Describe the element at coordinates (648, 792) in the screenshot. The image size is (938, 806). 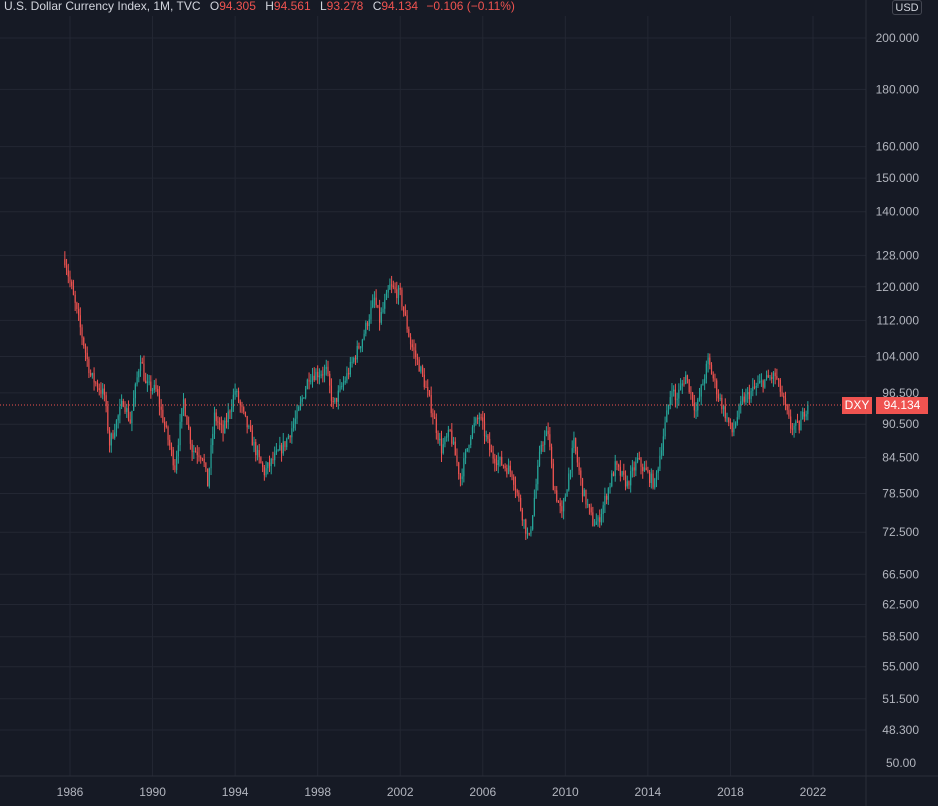
I see `x-tick-label: 2014` at that location.